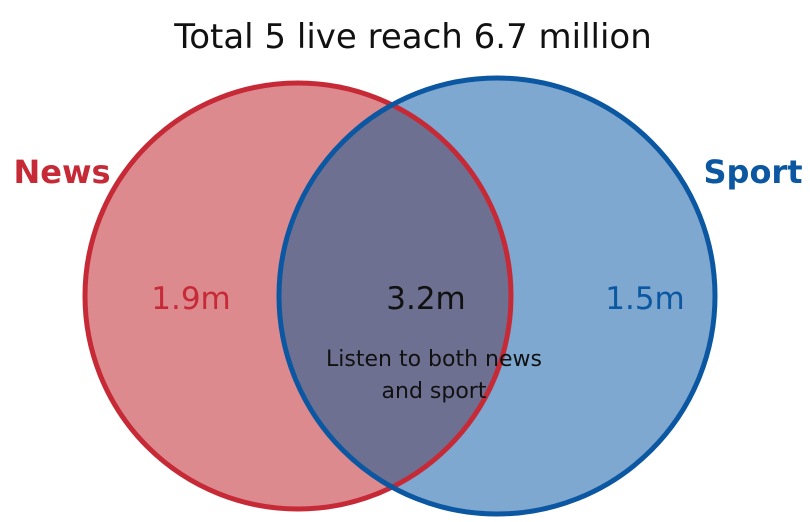  What do you see at coordinates (752, 172) in the screenshot?
I see `sport-label: Sport` at bounding box center [752, 172].